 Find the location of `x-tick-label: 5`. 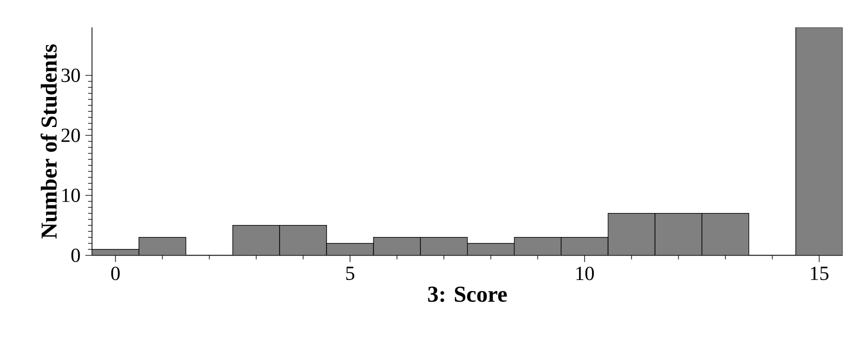

x-tick-label: 5 is located at coordinates (350, 273).